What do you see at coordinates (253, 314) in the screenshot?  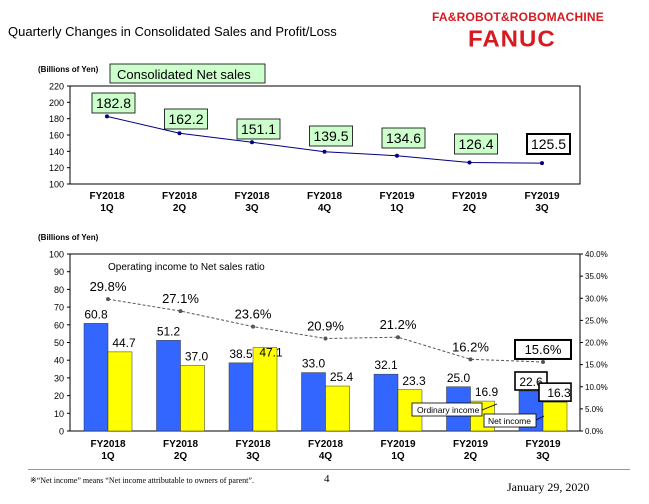 I see `ratio-value-label: 23.6%` at bounding box center [253, 314].